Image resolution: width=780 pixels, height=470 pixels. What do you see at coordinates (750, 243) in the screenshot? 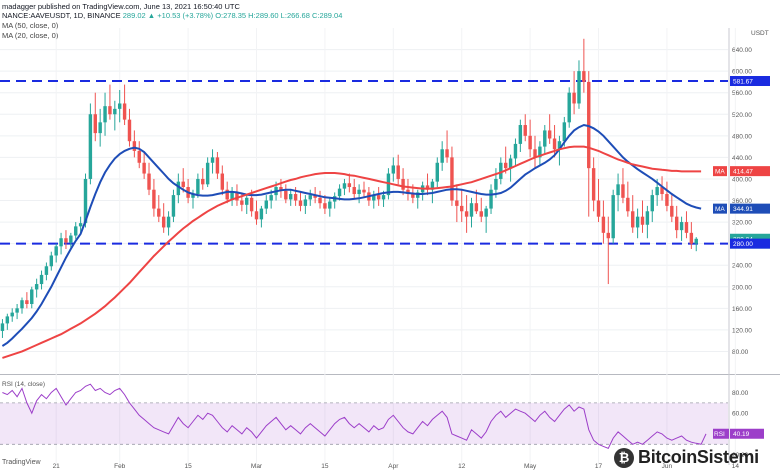
I see `price-badge-bg` at bounding box center [750, 243].